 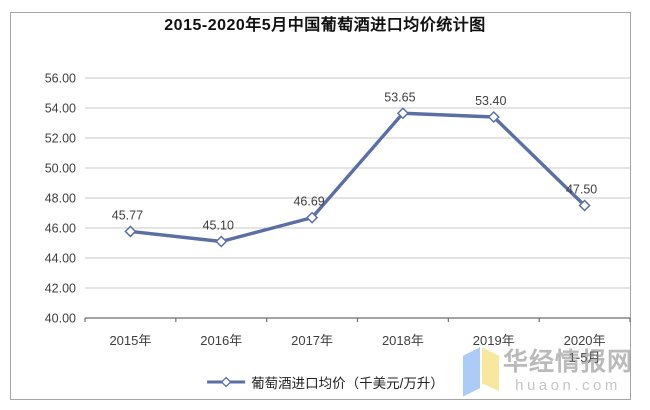 I want to click on chart-title: 2015-2020年5月中国葡萄酒进口均价统计图, so click(x=325, y=25).